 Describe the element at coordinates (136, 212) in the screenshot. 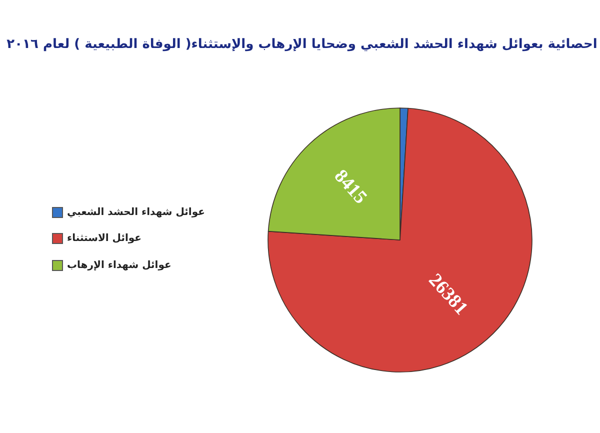

I see `legend-label: عوائل شهداء الحشد الشعبي` at that location.